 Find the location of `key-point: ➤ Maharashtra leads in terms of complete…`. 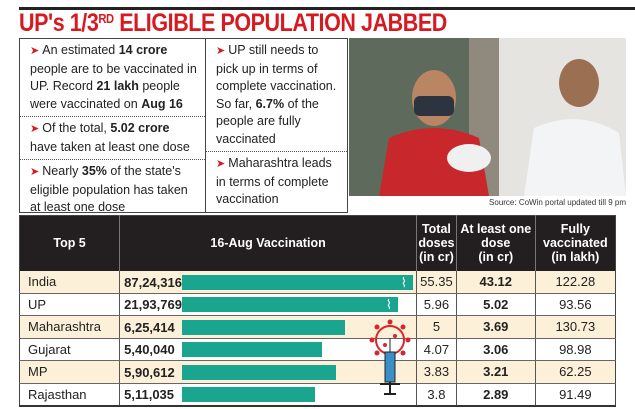

key-point: ➤ Maharashtra leads in terms of complete… is located at coordinates (276, 182).